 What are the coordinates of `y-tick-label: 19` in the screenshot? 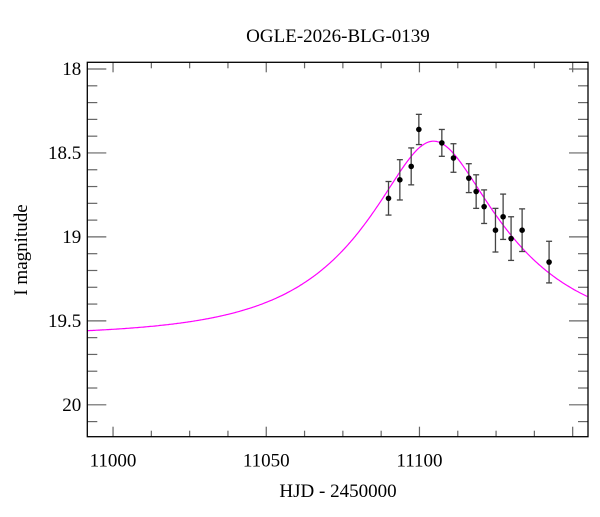 It's located at (71, 237).